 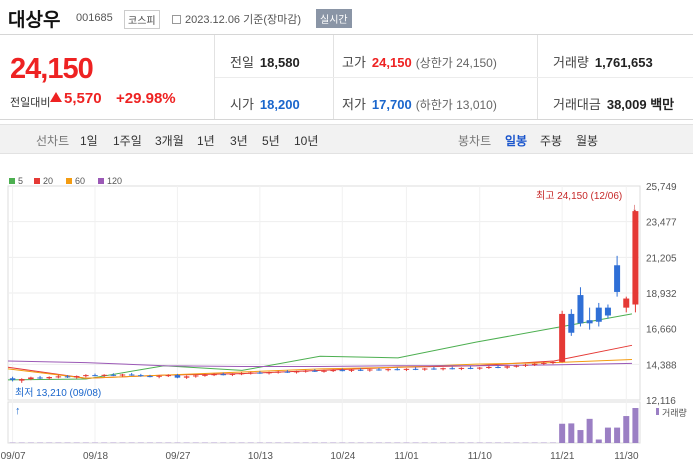 I want to click on realtime-button: 실시간, so click(x=334, y=18).